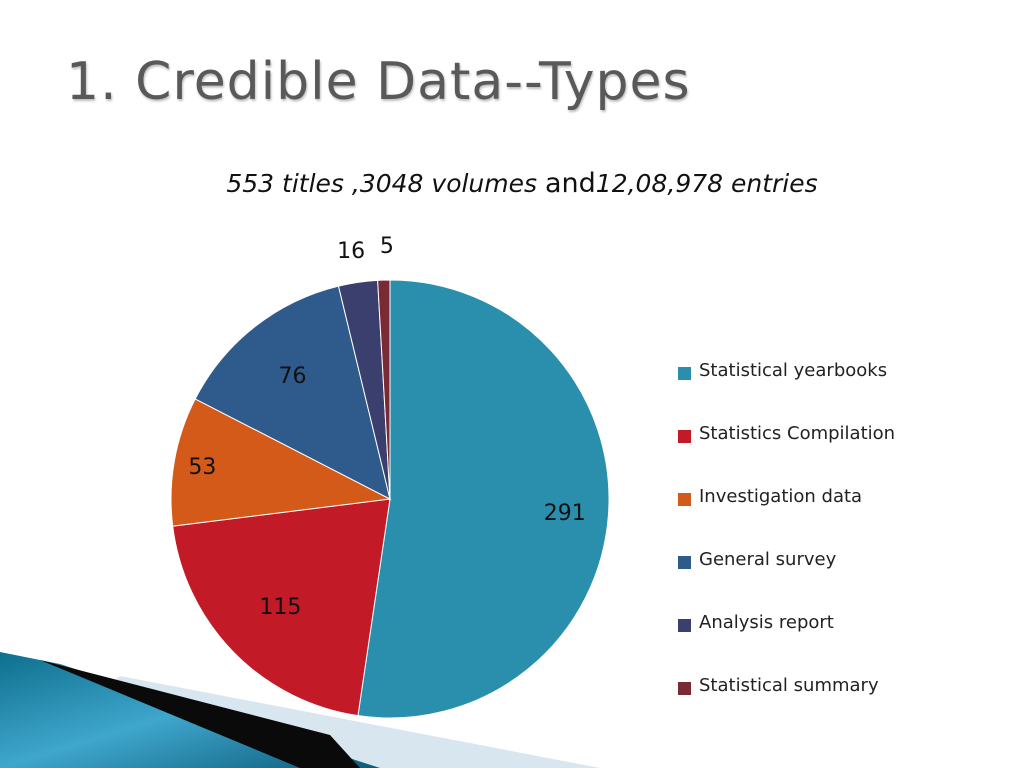 This screenshot has height=768, width=1024. What do you see at coordinates (292, 392) in the screenshot?
I see `pie-slice-general-survey` at bounding box center [292, 392].